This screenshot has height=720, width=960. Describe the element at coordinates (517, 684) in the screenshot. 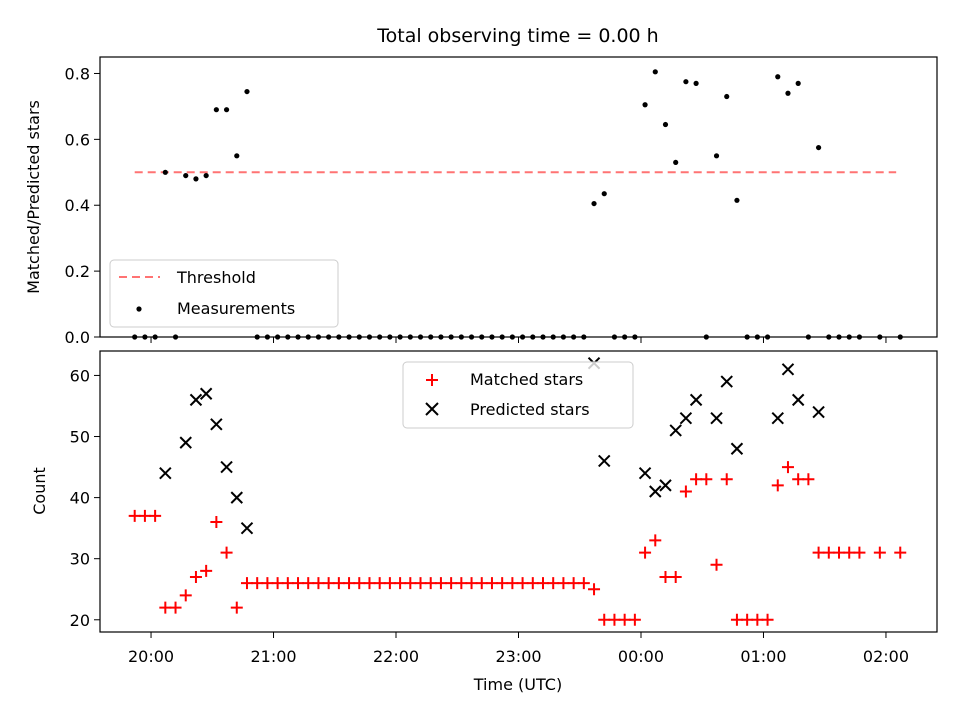

I see `x-axis-label: Time (UTC)` at that location.